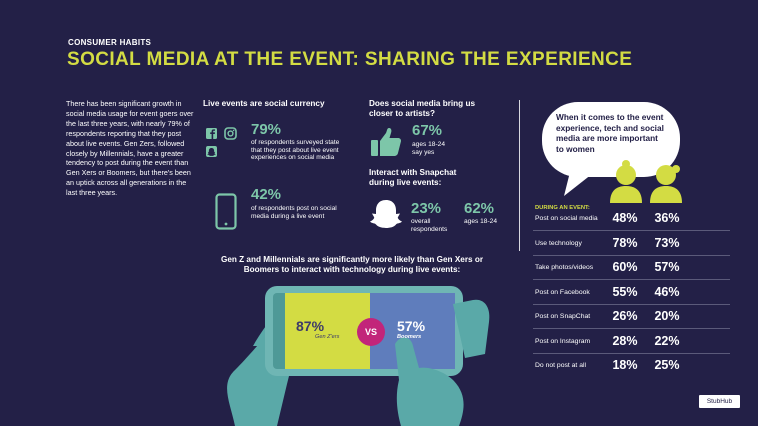 This screenshot has height=426, width=758. I want to click on table-row-label: Use technology, so click(558, 243).